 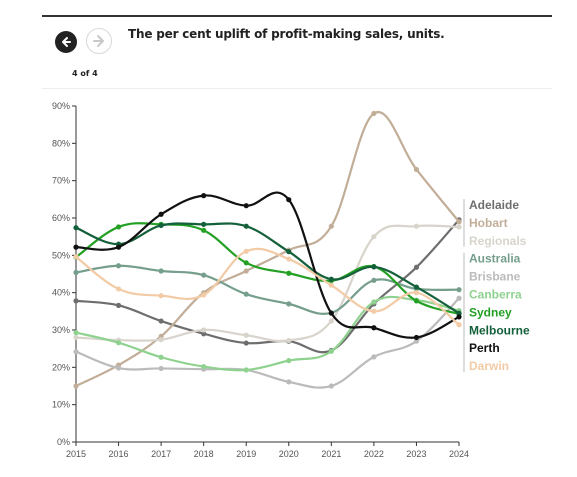 What do you see at coordinates (76, 454) in the screenshot?
I see `x-tick-label: 2015` at bounding box center [76, 454].